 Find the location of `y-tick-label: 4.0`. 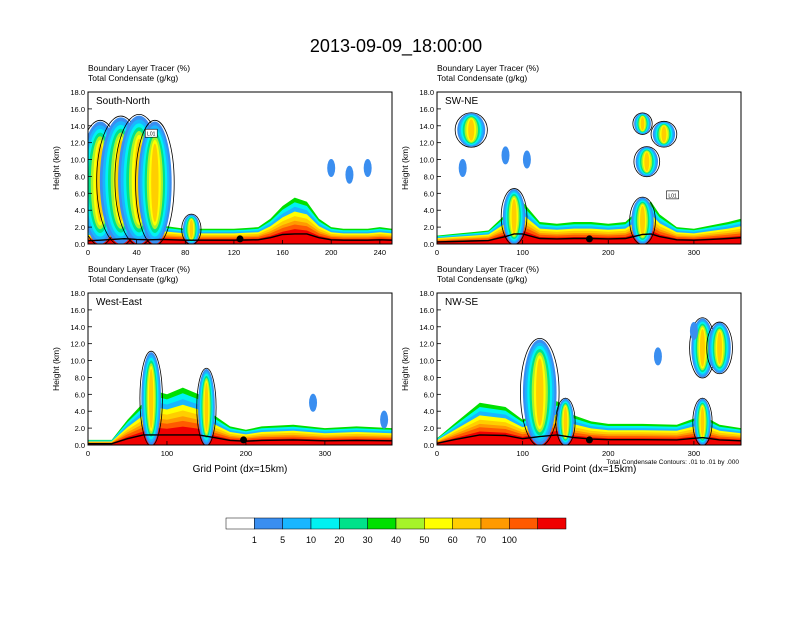

y-tick-label: 4.0 is located at coordinates (429, 210).